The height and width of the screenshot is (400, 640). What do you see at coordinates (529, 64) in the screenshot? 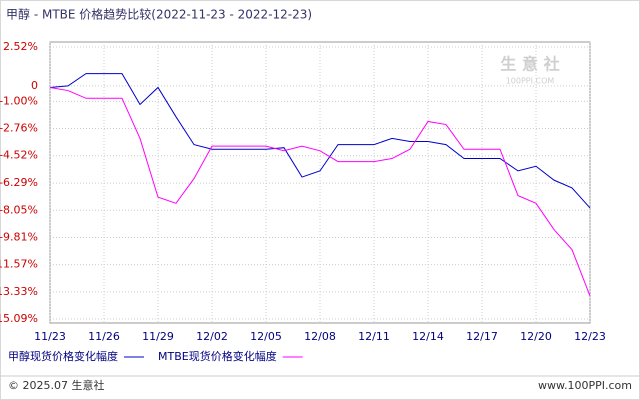
I see `watermark: 生 意 社` at bounding box center [529, 64].